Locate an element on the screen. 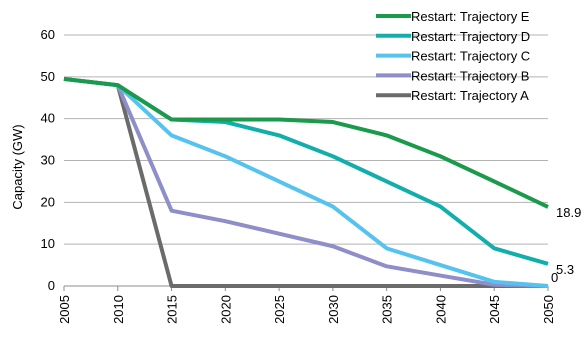 The image size is (588, 341). x-tick-label: 2030 is located at coordinates (333, 309).